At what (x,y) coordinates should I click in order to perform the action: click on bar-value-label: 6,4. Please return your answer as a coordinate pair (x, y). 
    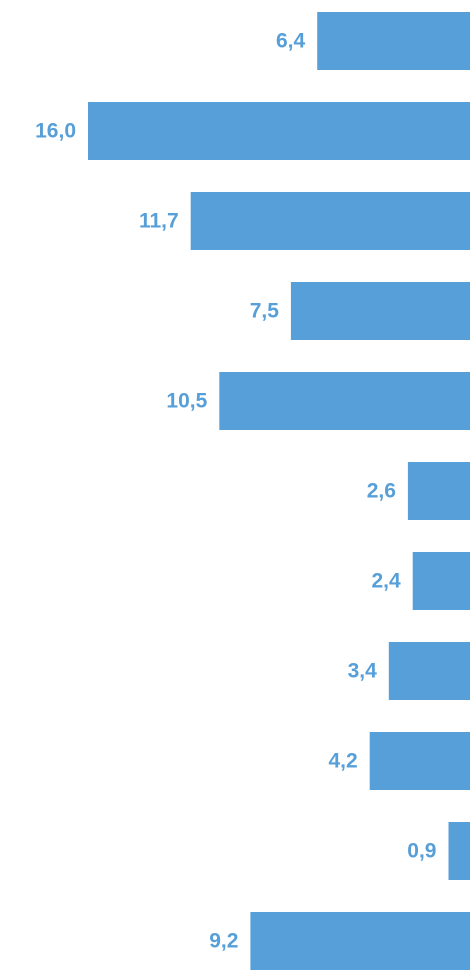
    Looking at the image, I should click on (291, 41).